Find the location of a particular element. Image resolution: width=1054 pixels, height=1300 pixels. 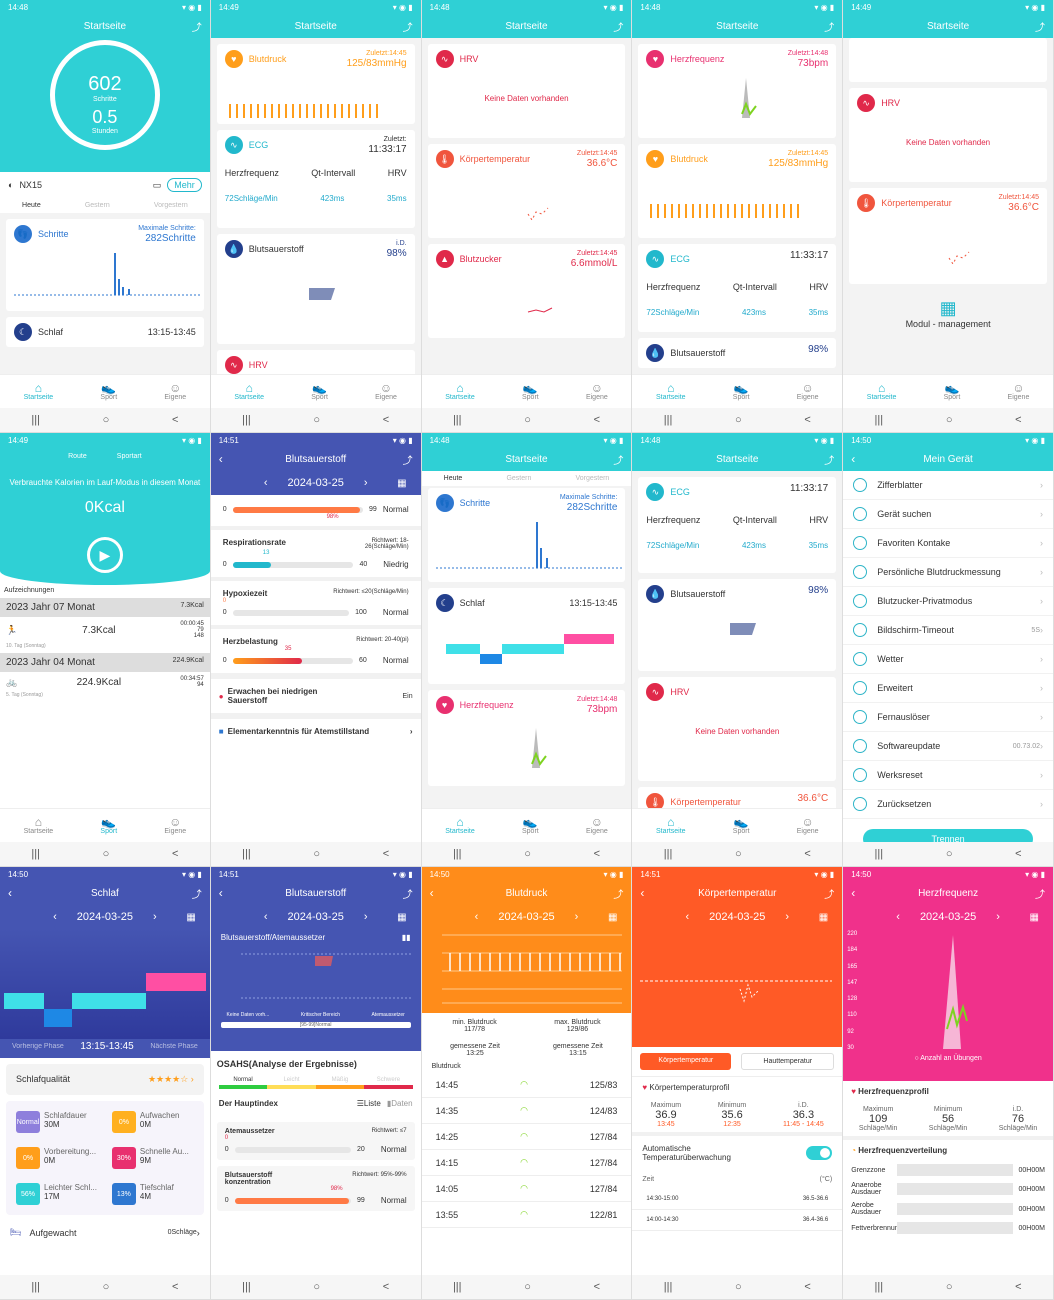

hr-card: ♥ Herzfrequenz Zuletzt:14:48 73bpm is located at coordinates (526, 738).